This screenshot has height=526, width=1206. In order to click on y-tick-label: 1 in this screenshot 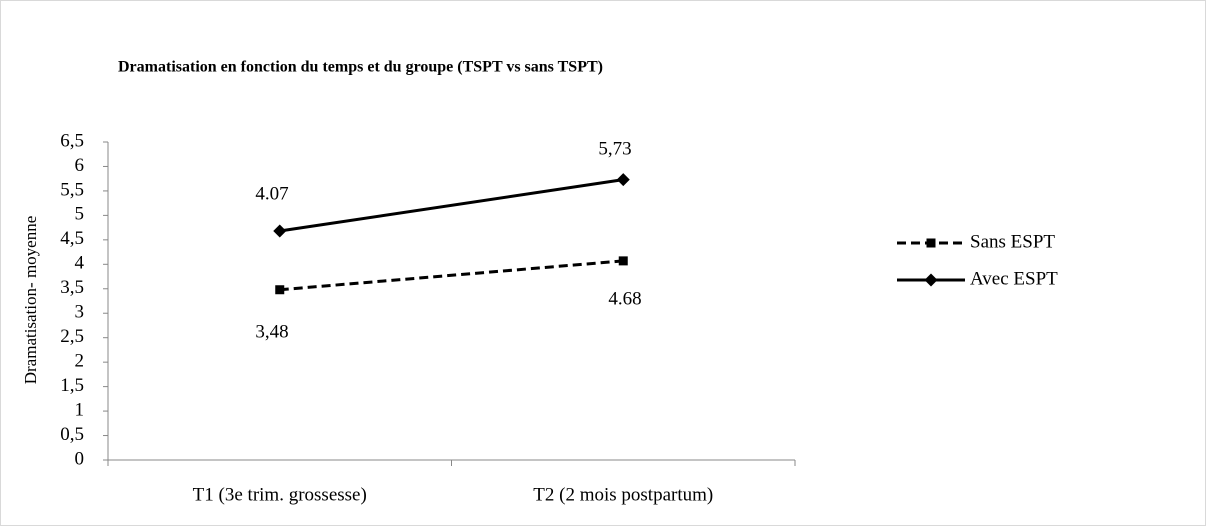, I will do `click(80, 409)`.